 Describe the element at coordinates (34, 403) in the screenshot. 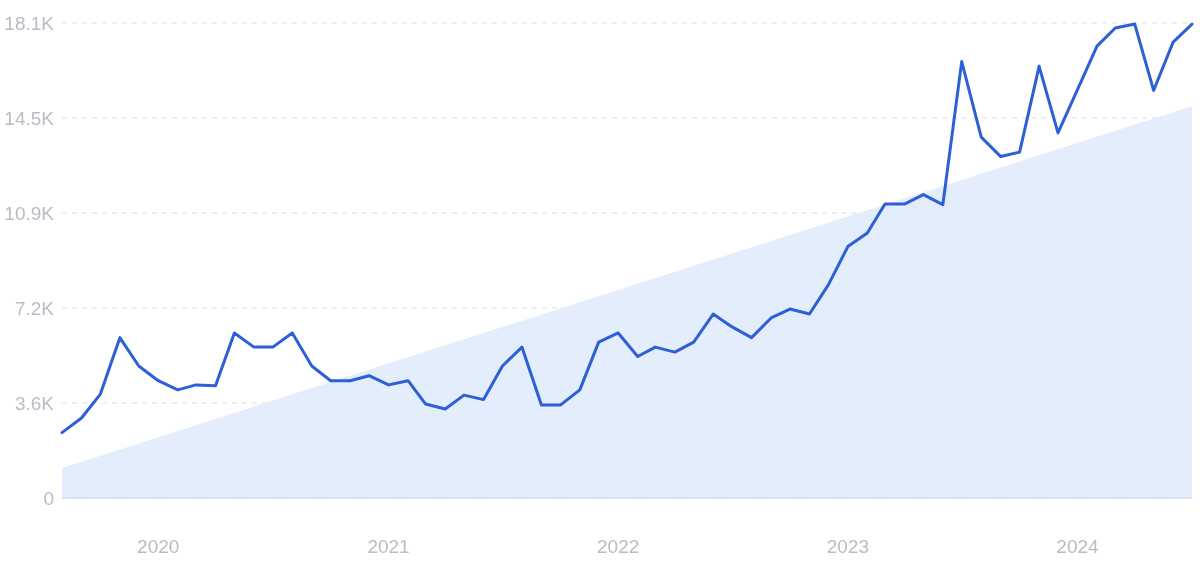

I see `y-tick-label: 3.6K` at that location.